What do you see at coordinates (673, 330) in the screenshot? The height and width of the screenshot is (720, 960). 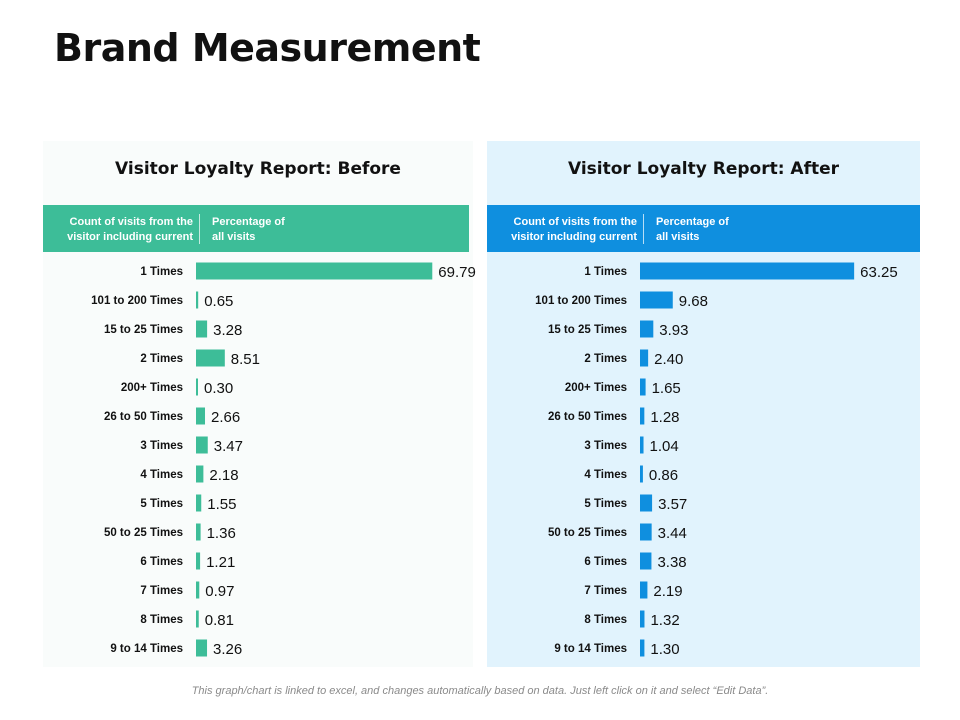 I see `after-value-label: 3.93` at bounding box center [673, 330].